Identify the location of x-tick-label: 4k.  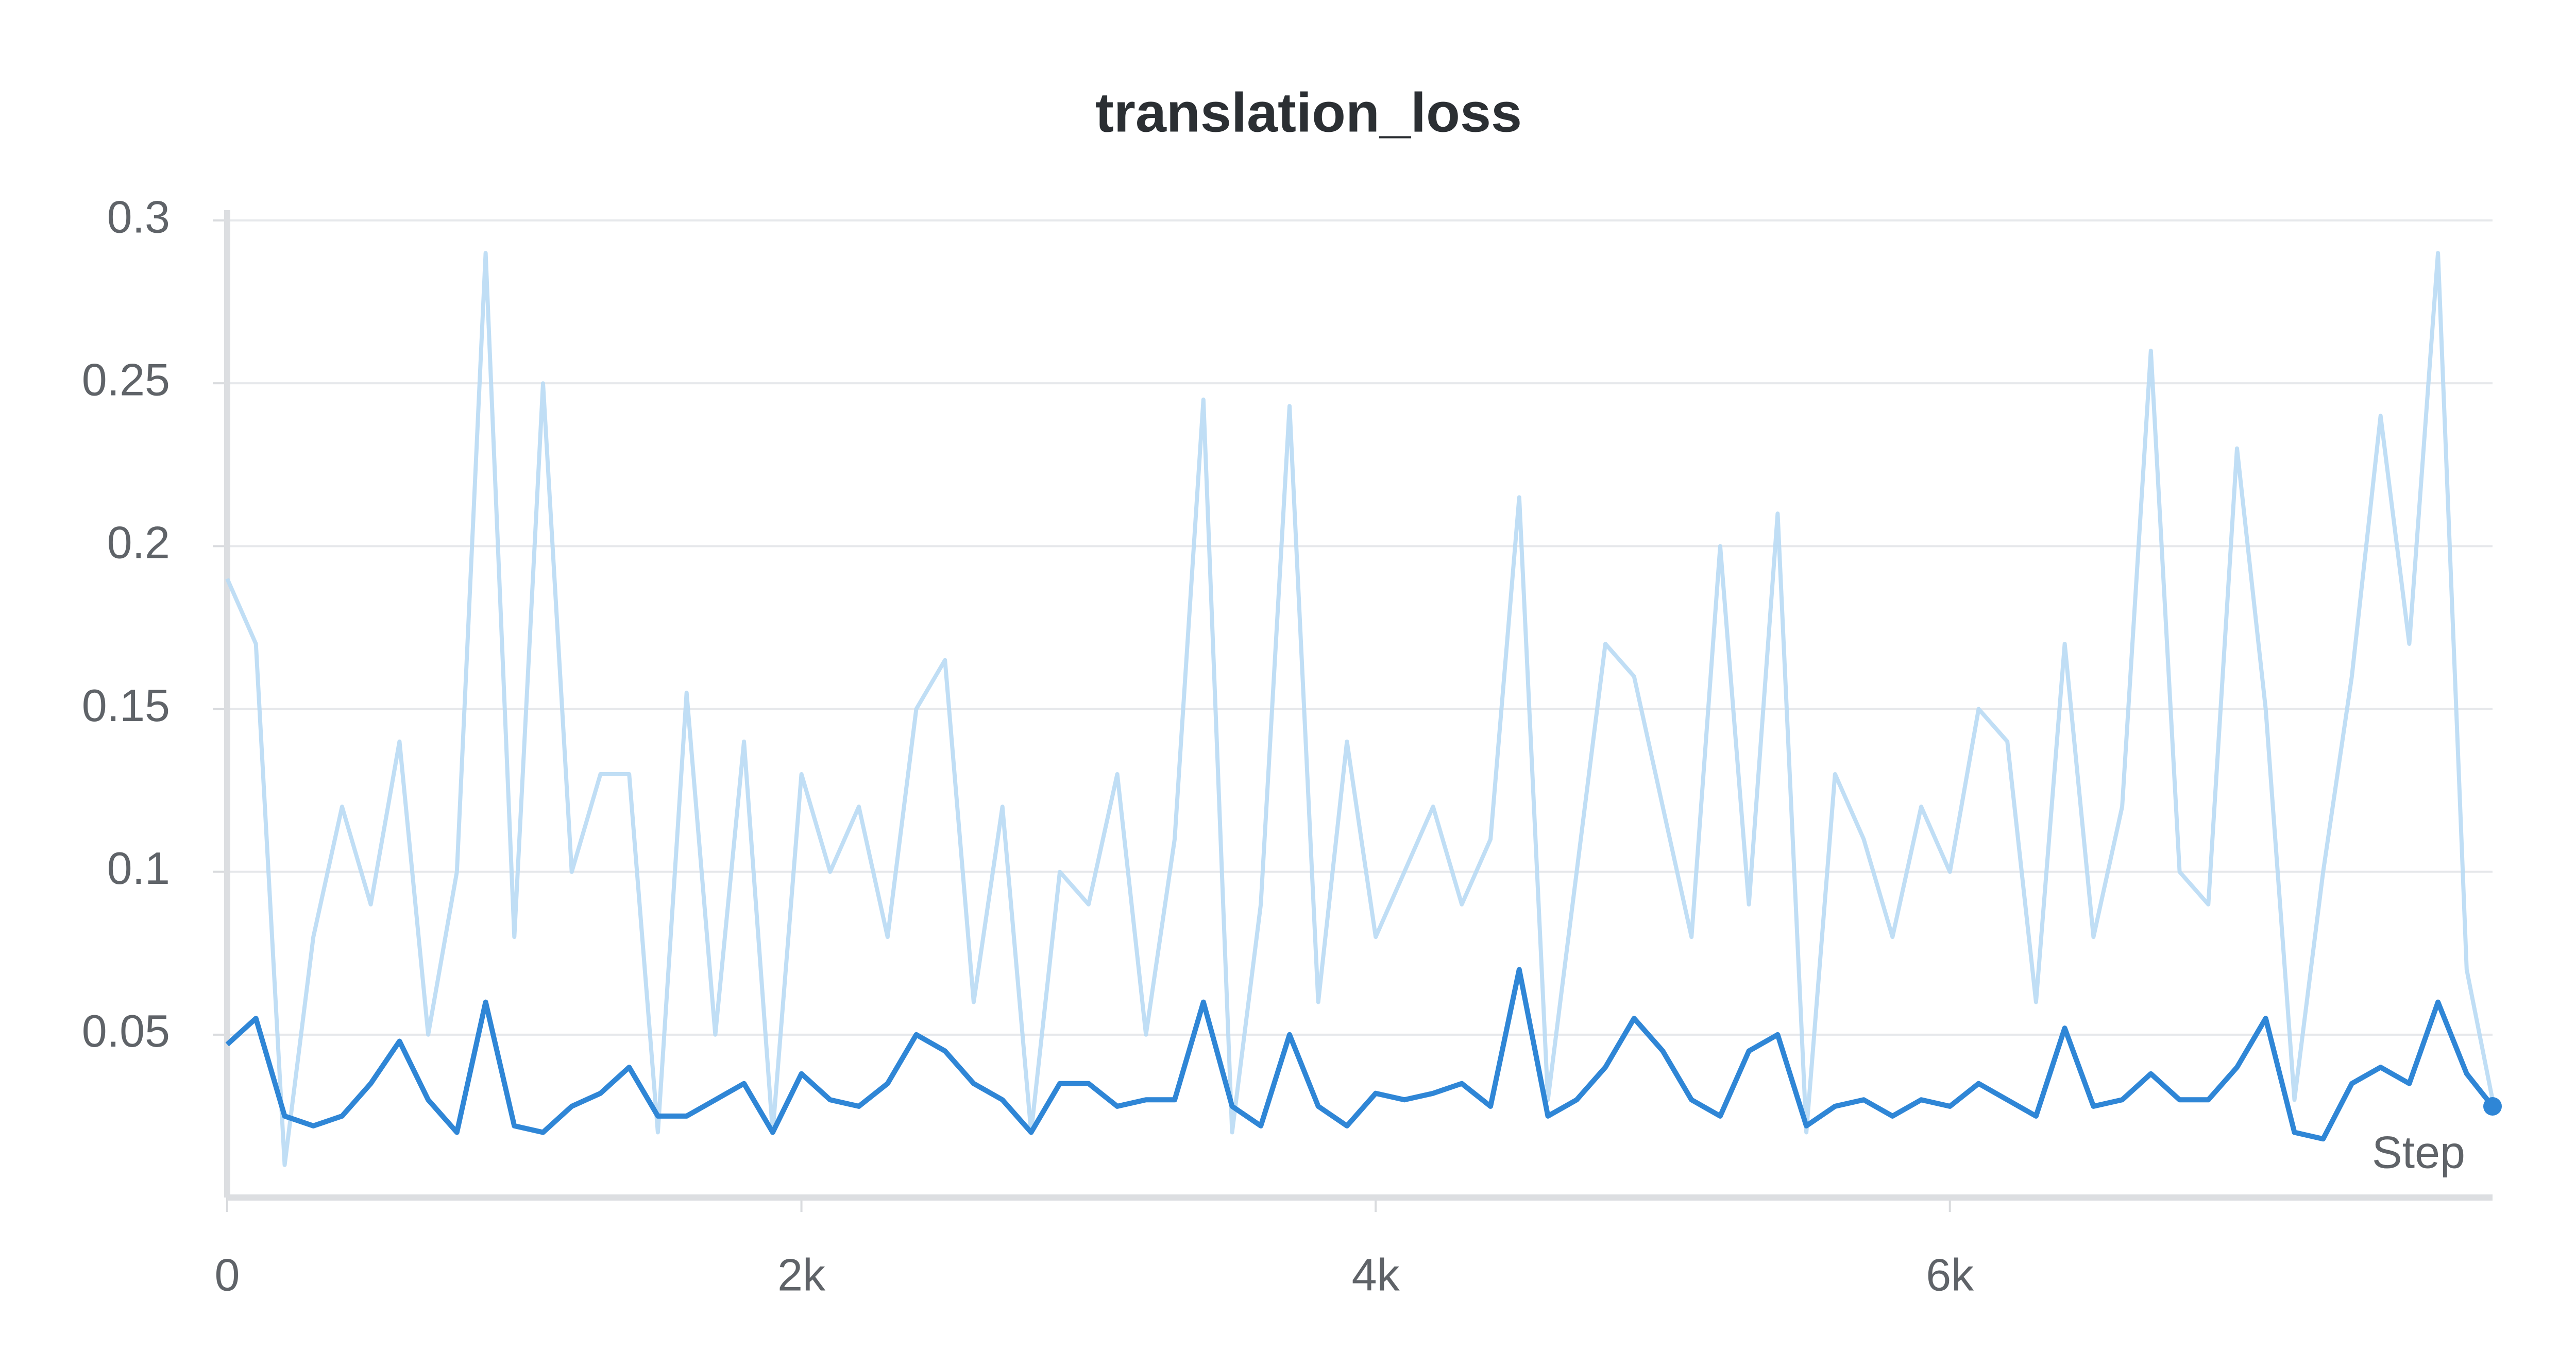
(1376, 1274).